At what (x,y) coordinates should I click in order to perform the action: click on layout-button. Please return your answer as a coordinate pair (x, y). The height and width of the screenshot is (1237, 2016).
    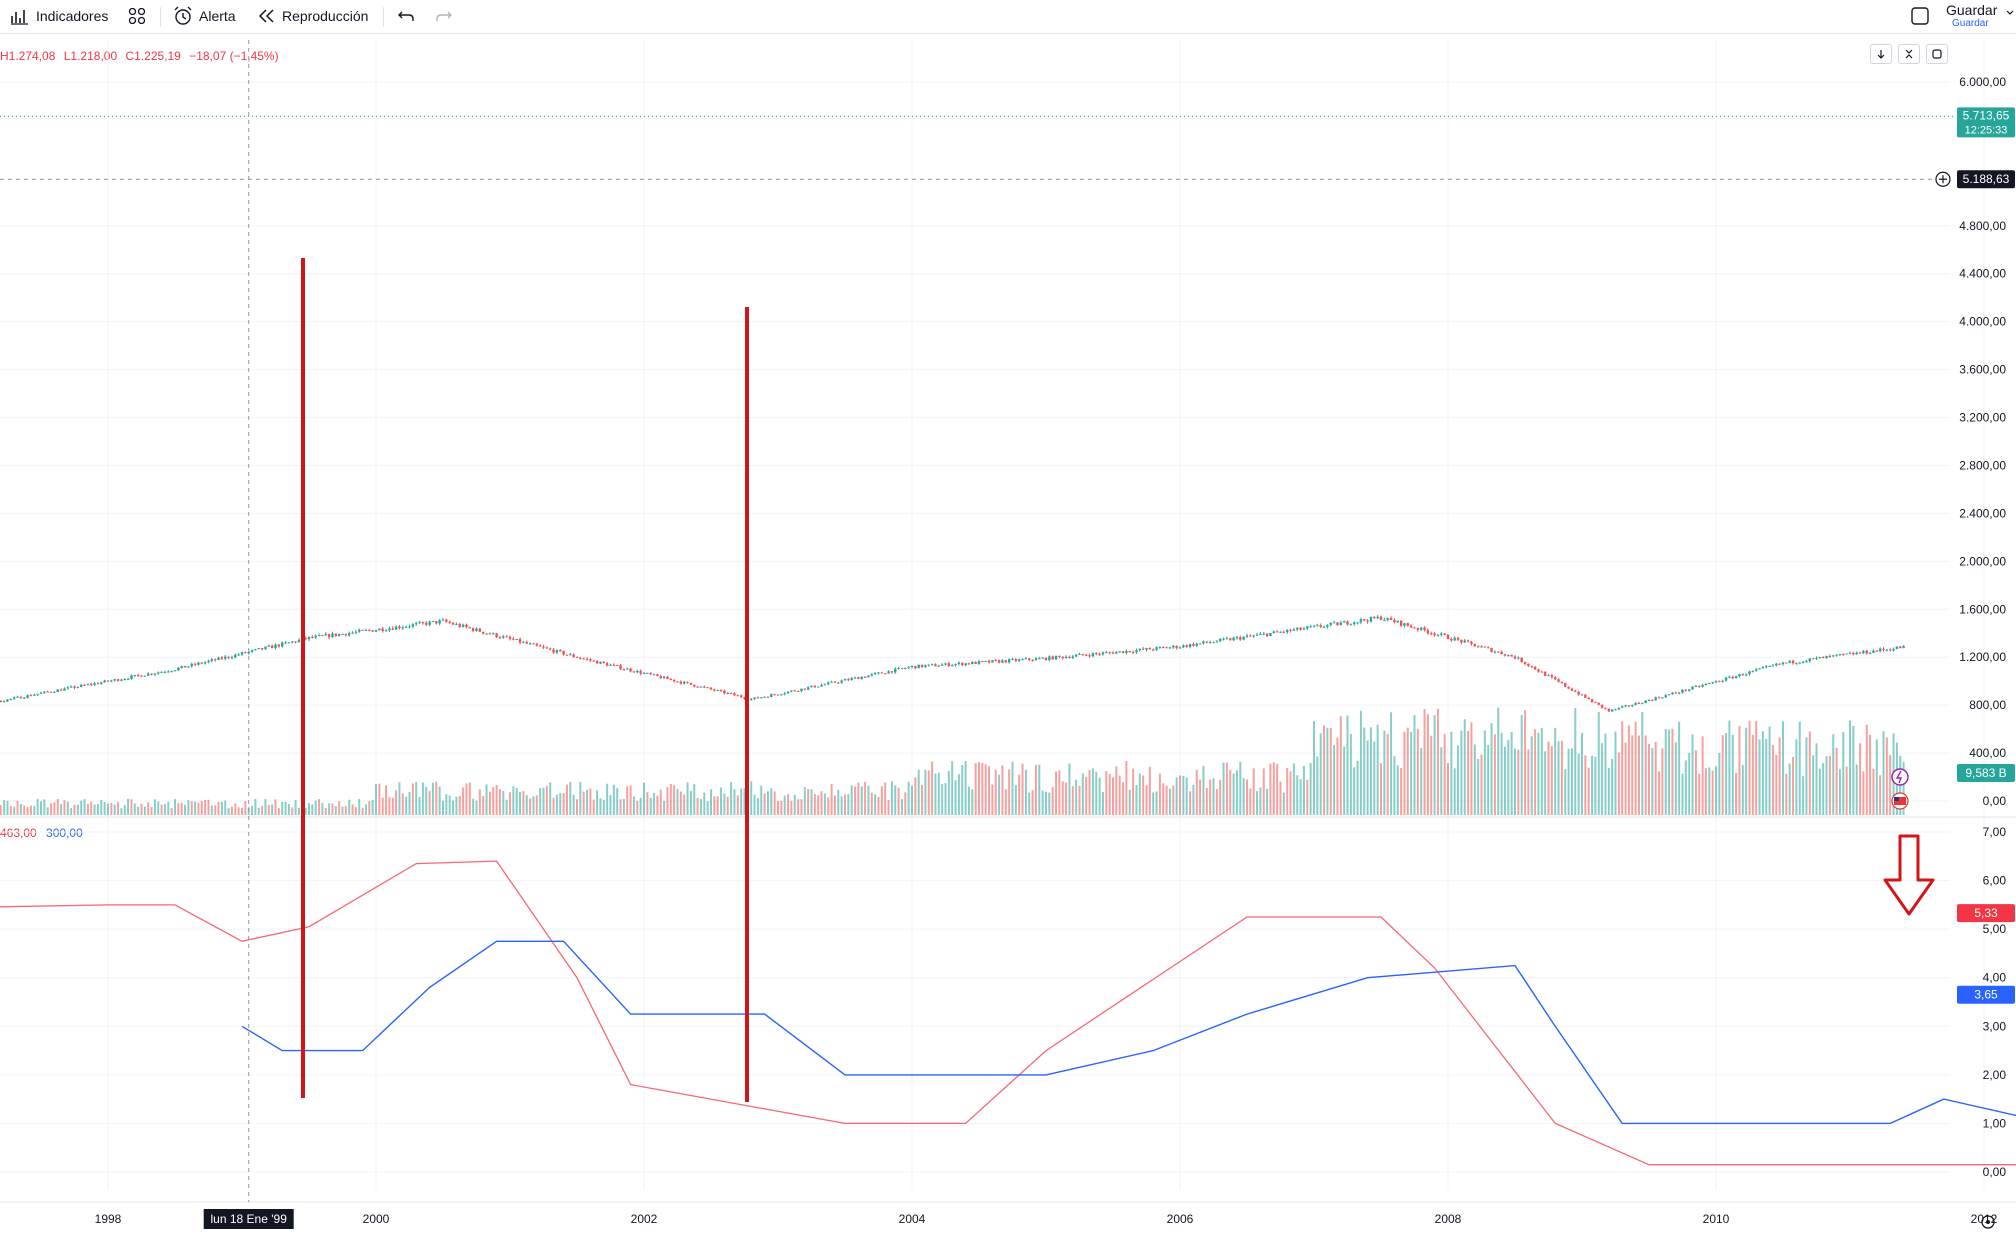
    Looking at the image, I should click on (137, 16).